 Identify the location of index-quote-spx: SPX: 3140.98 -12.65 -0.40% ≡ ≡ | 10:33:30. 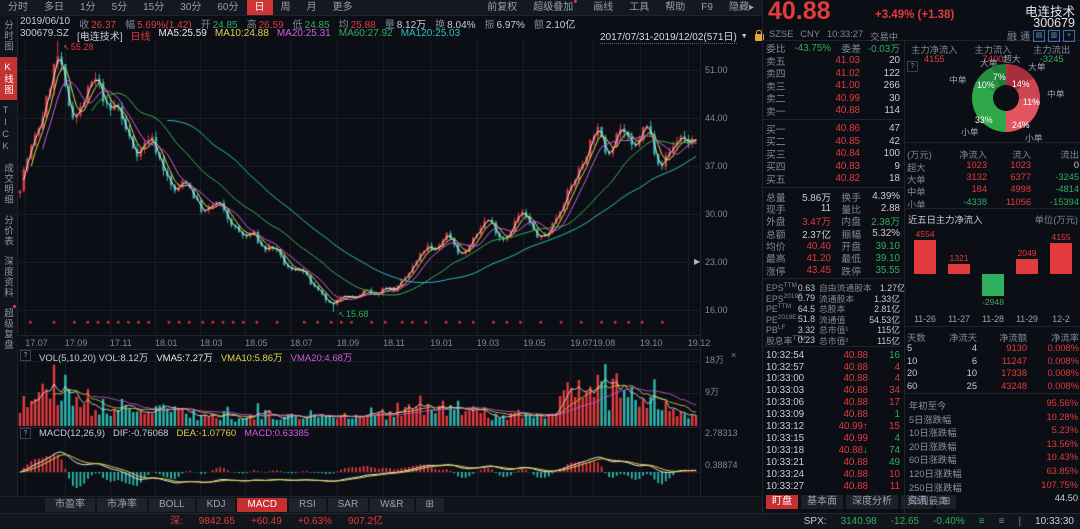
(939, 521).